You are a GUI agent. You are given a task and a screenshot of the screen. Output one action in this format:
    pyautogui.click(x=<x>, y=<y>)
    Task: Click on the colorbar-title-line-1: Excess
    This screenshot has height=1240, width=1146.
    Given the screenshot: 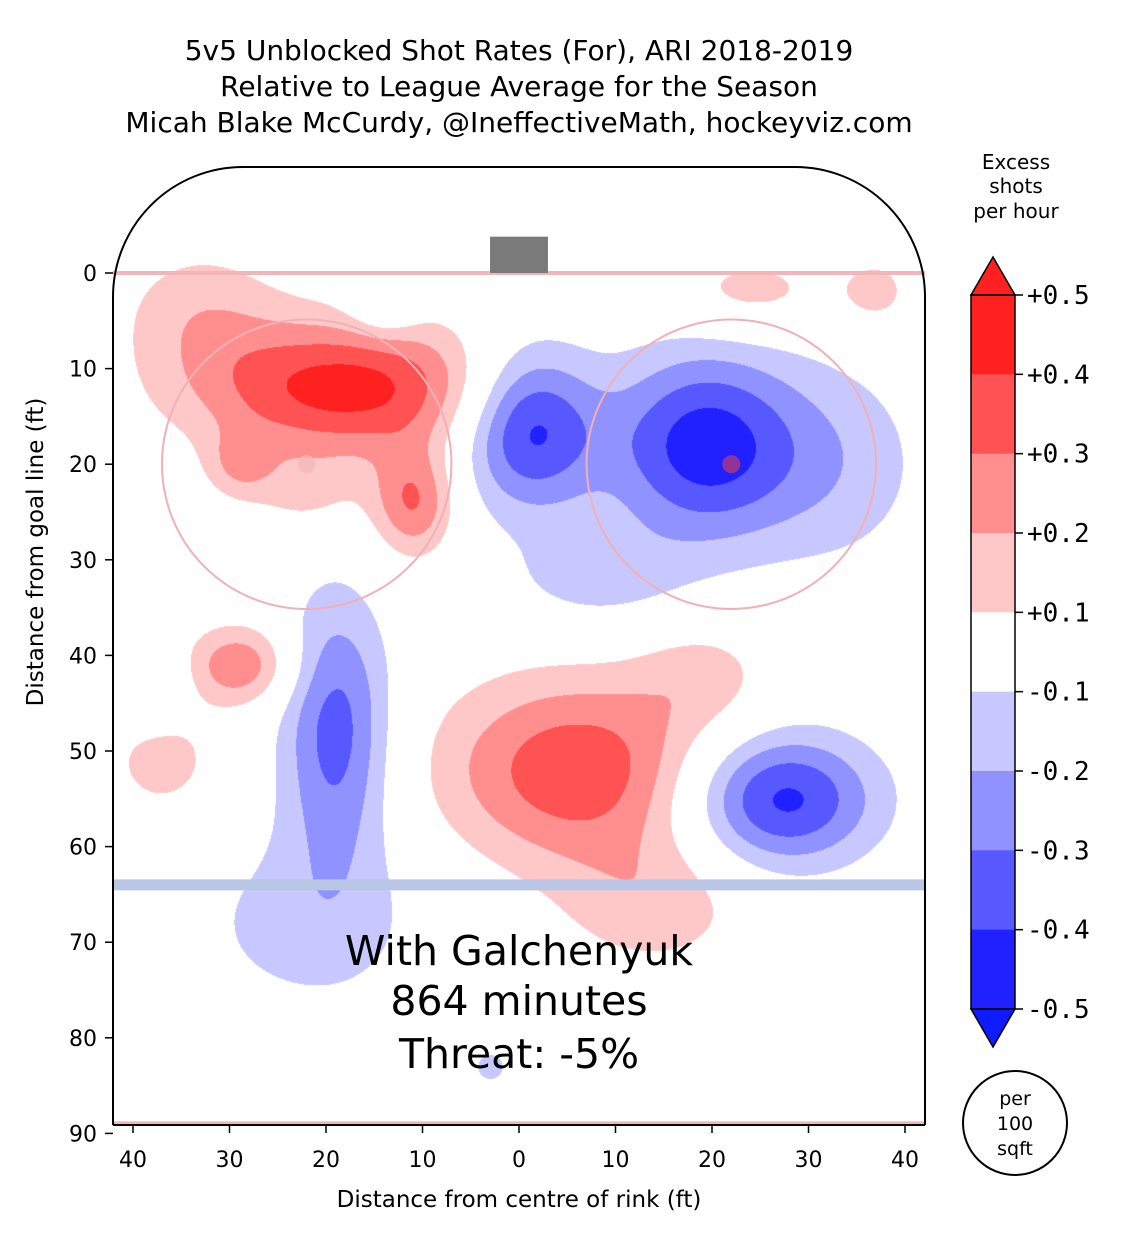 What is the action you would take?
    pyautogui.click(x=1016, y=162)
    